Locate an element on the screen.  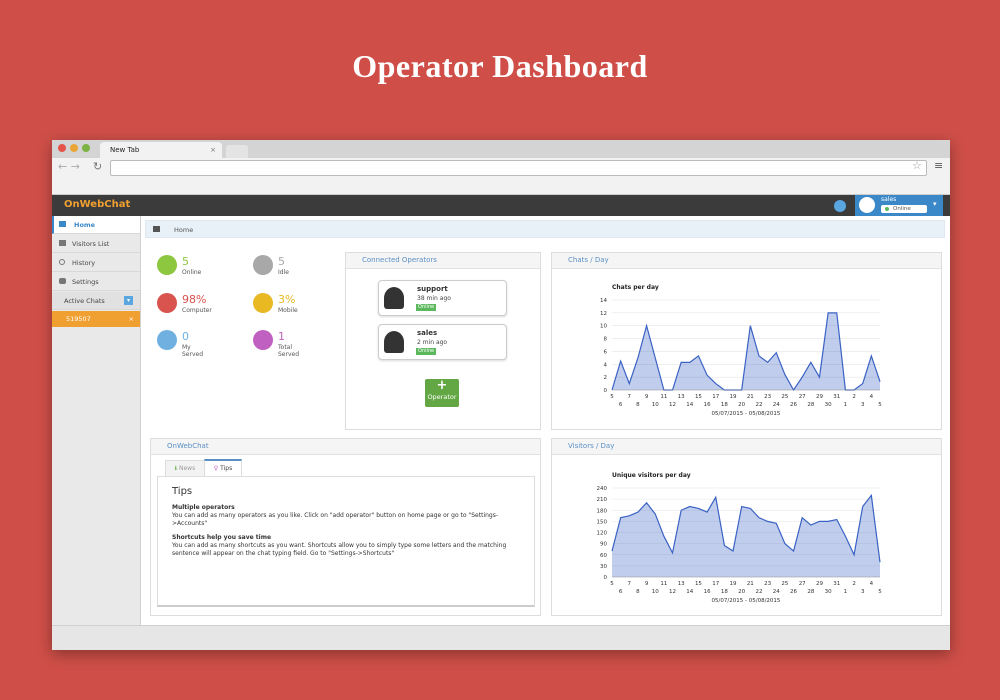
tab-tips: ♀ Tips is located at coordinates (223, 468).